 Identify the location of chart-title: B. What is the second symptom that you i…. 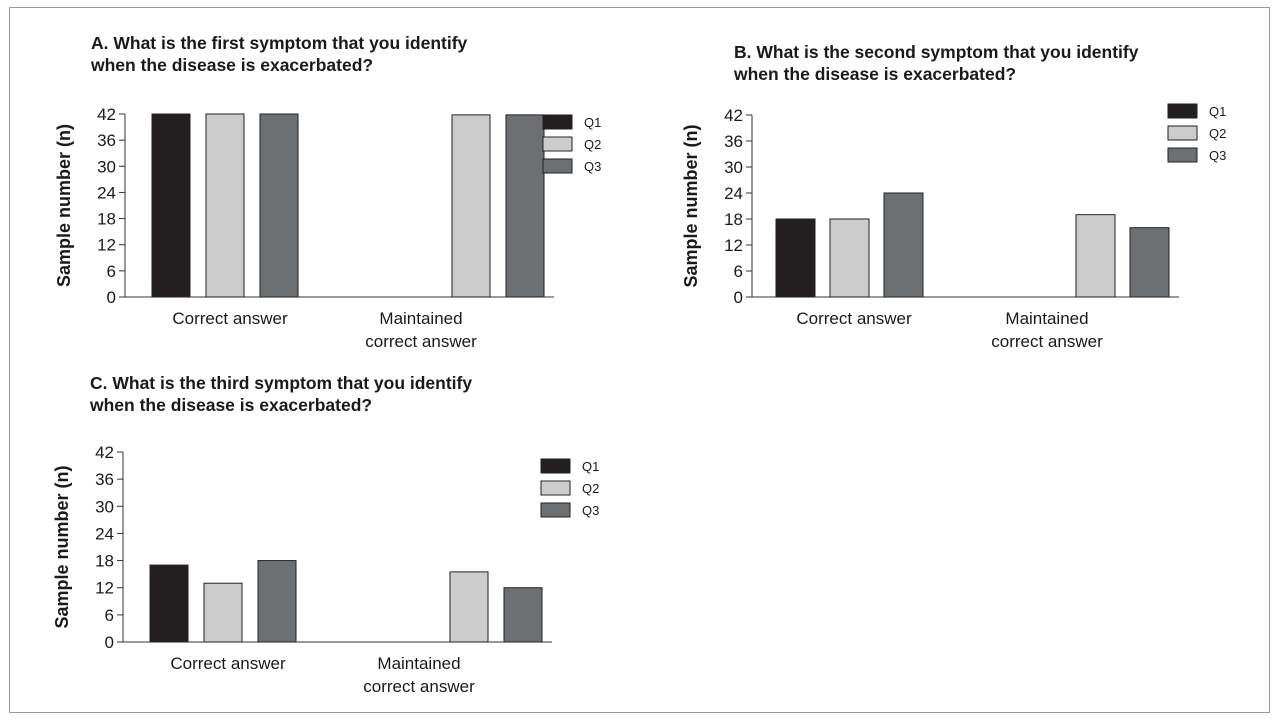
(936, 52).